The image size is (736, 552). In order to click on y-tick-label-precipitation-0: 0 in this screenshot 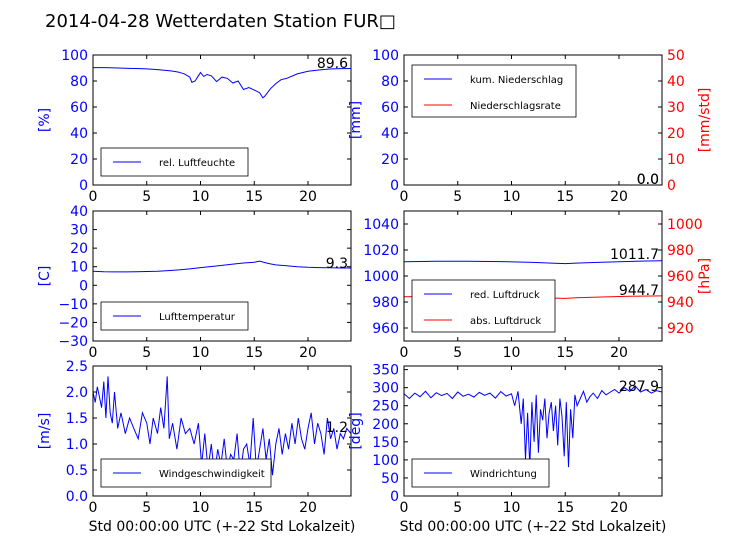, I will do `click(394, 186)`.